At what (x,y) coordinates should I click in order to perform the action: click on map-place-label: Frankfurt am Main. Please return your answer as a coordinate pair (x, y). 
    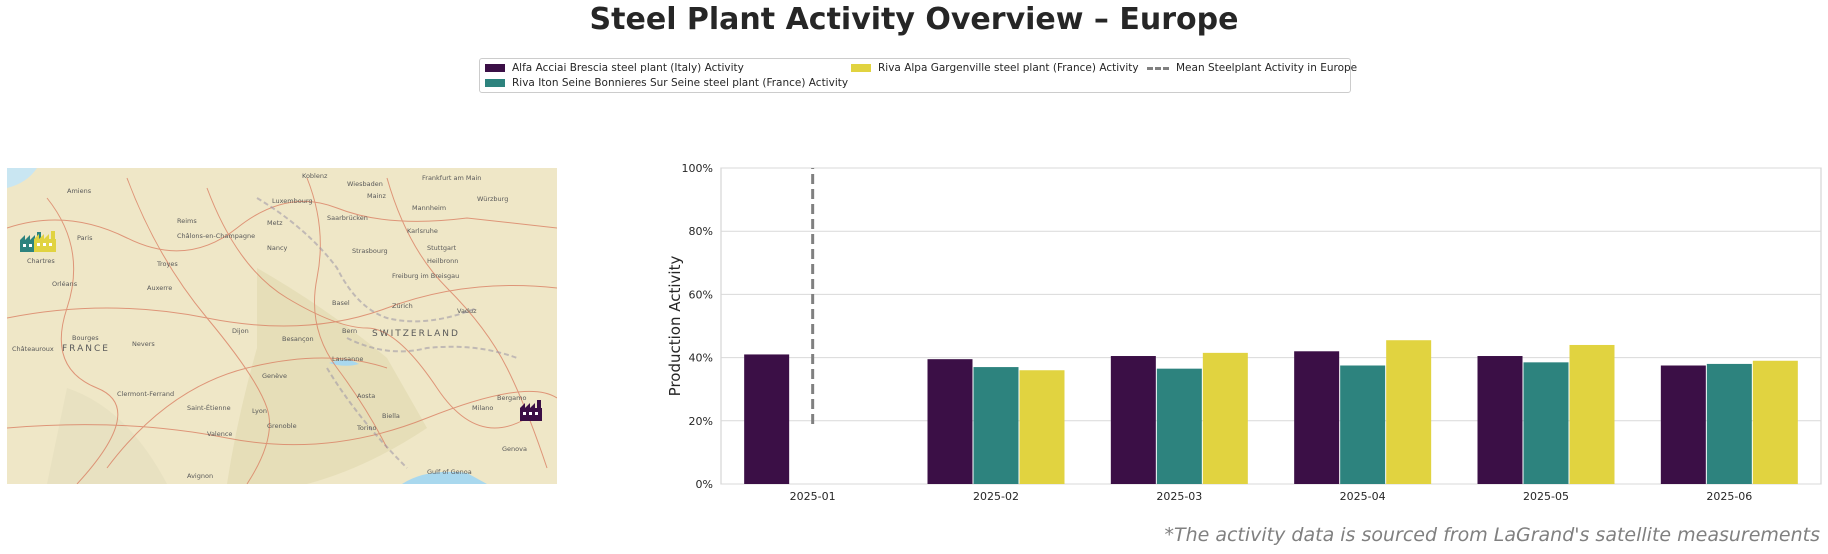
    Looking at the image, I should click on (451, 178).